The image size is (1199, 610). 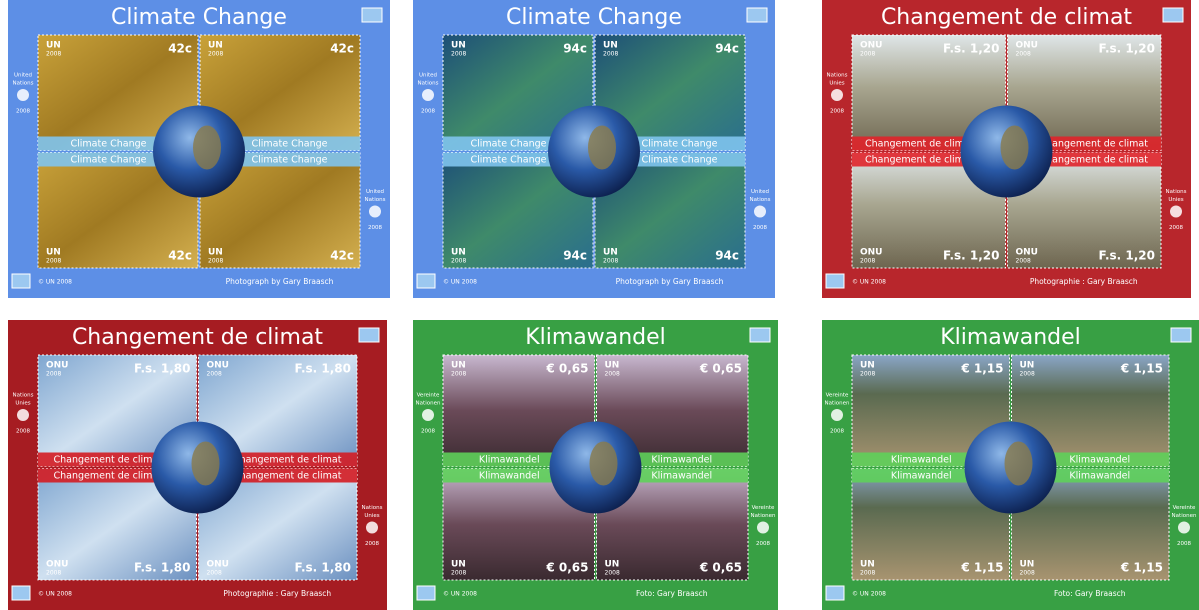 What do you see at coordinates (837, 404) in the screenshot?
I see `side-label: Nationen` at bounding box center [837, 404].